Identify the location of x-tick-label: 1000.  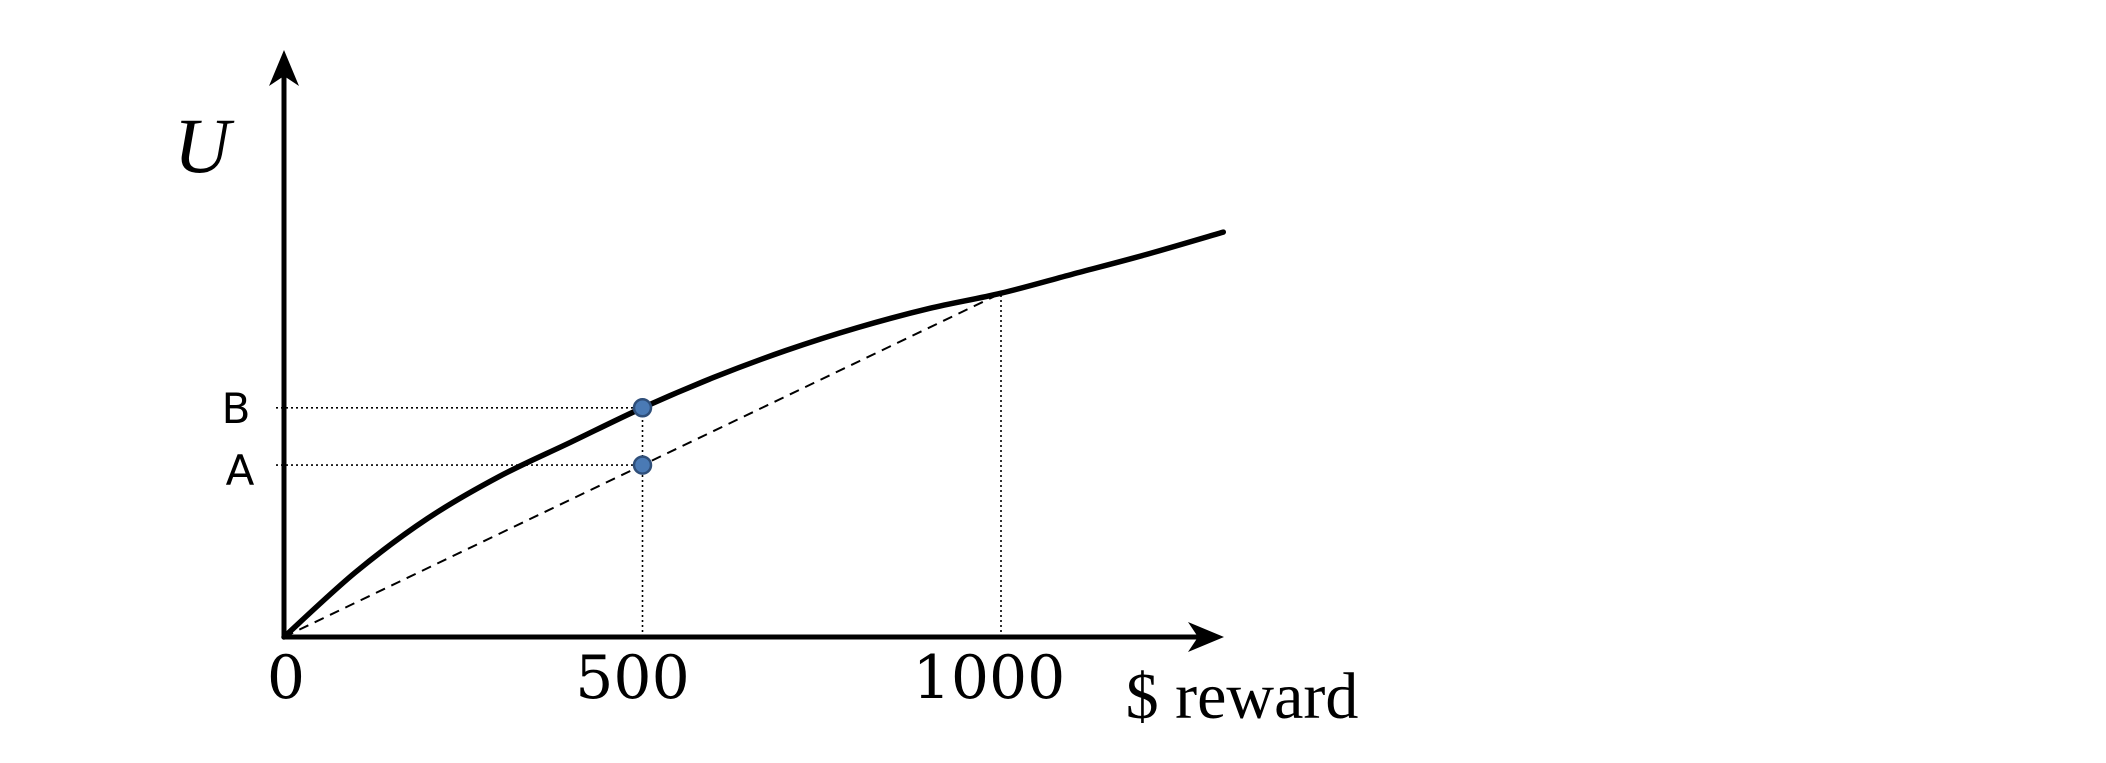
(989, 678).